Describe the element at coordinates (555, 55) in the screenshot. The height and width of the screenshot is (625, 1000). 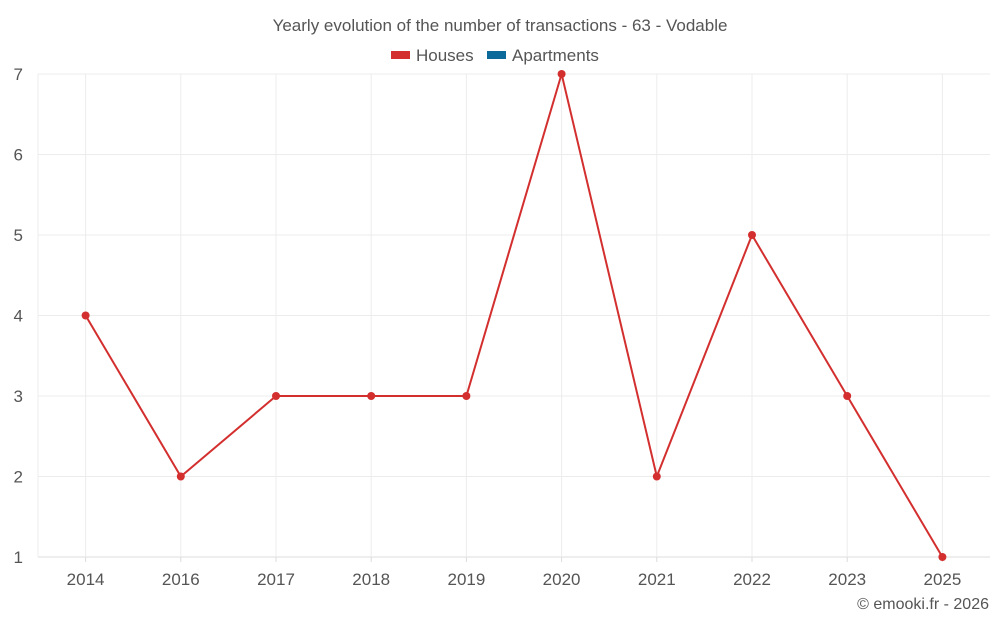
I see `legend-label-apartments: Apartments` at that location.